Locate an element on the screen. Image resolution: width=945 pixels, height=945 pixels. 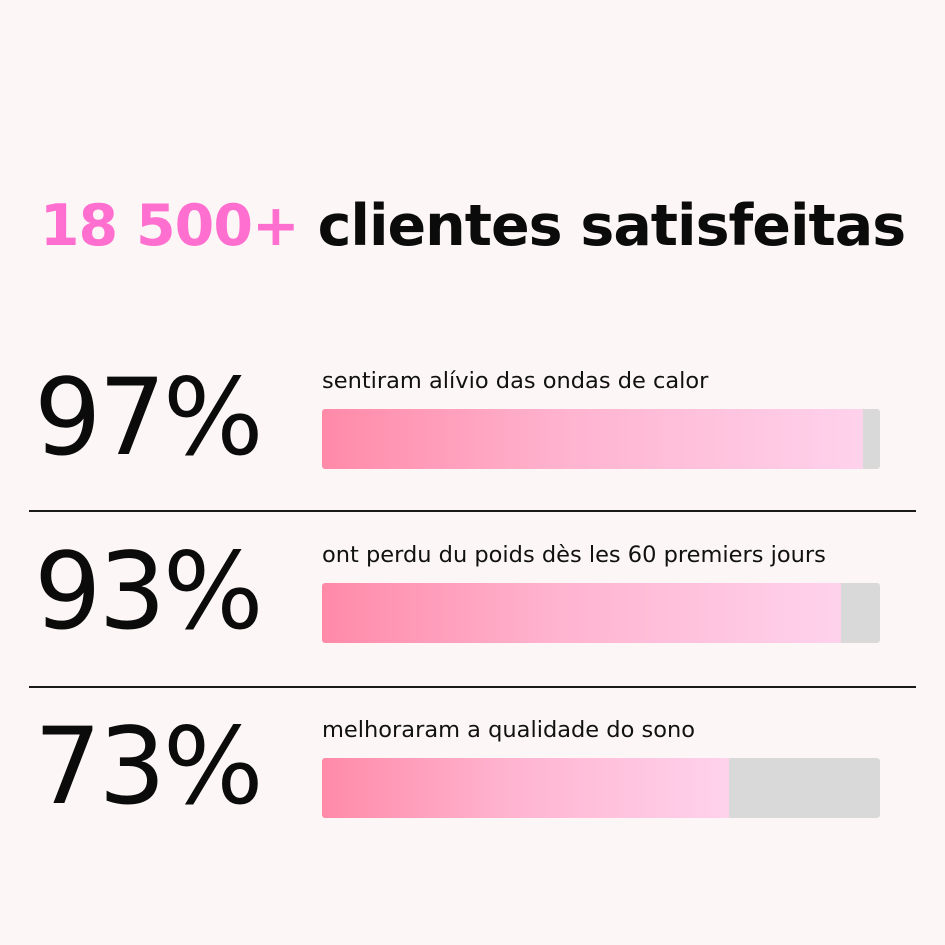
stat-percent: 73% is located at coordinates (149, 766).